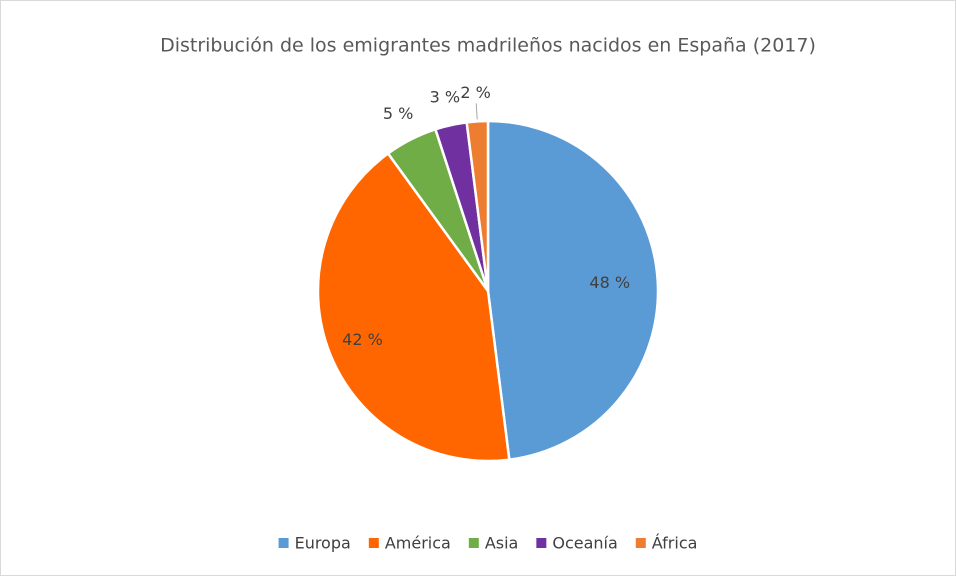 Image resolution: width=956 pixels, height=576 pixels. What do you see at coordinates (502, 543) in the screenshot?
I see `legend-label: Asia` at bounding box center [502, 543].